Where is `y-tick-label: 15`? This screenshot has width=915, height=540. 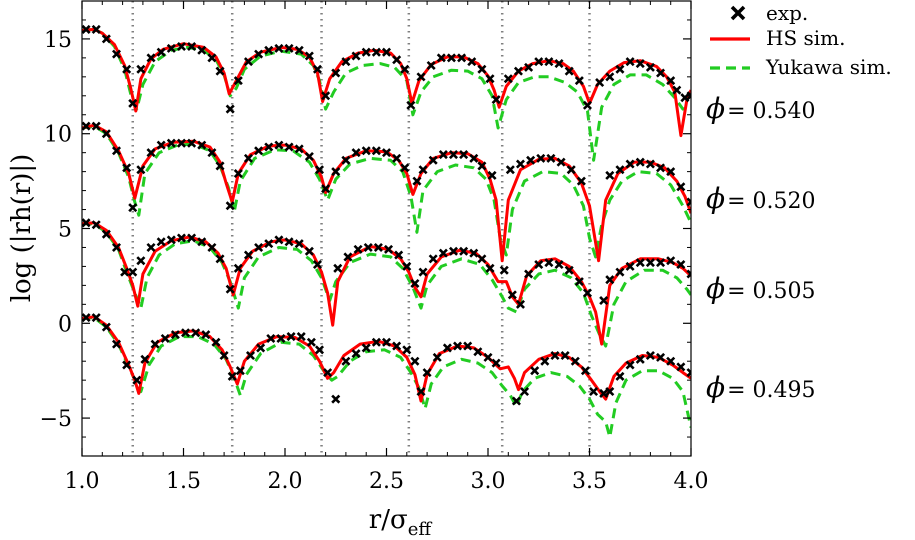
y-tick-label: 15 is located at coordinates (58, 40).